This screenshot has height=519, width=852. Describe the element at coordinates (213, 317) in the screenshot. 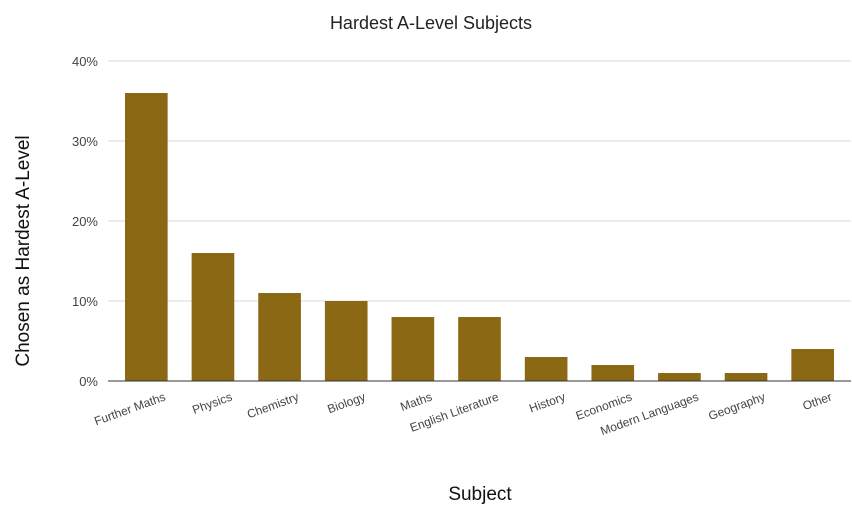

I see `bar-physics` at that location.